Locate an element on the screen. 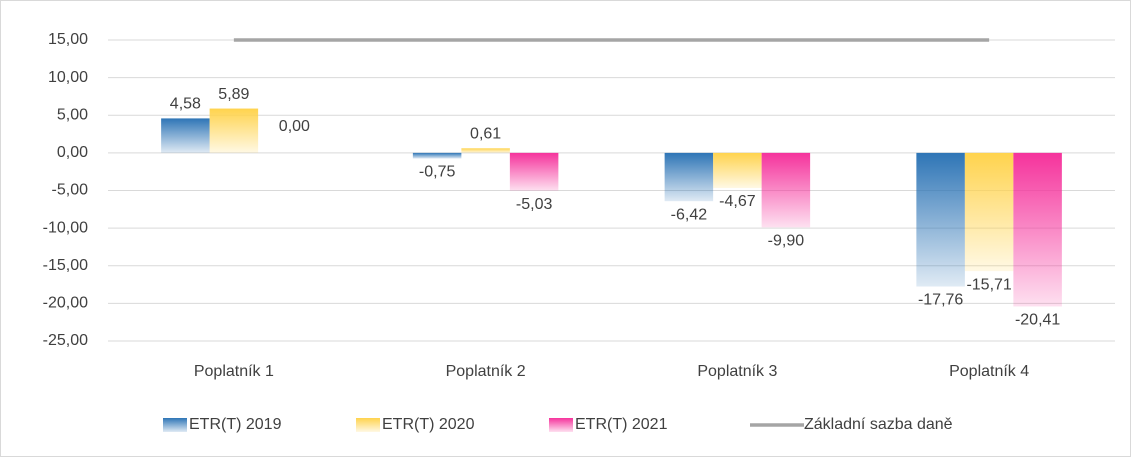 The width and height of the screenshot is (1131, 457). legend-label: ETR(T) 2021 is located at coordinates (621, 424).